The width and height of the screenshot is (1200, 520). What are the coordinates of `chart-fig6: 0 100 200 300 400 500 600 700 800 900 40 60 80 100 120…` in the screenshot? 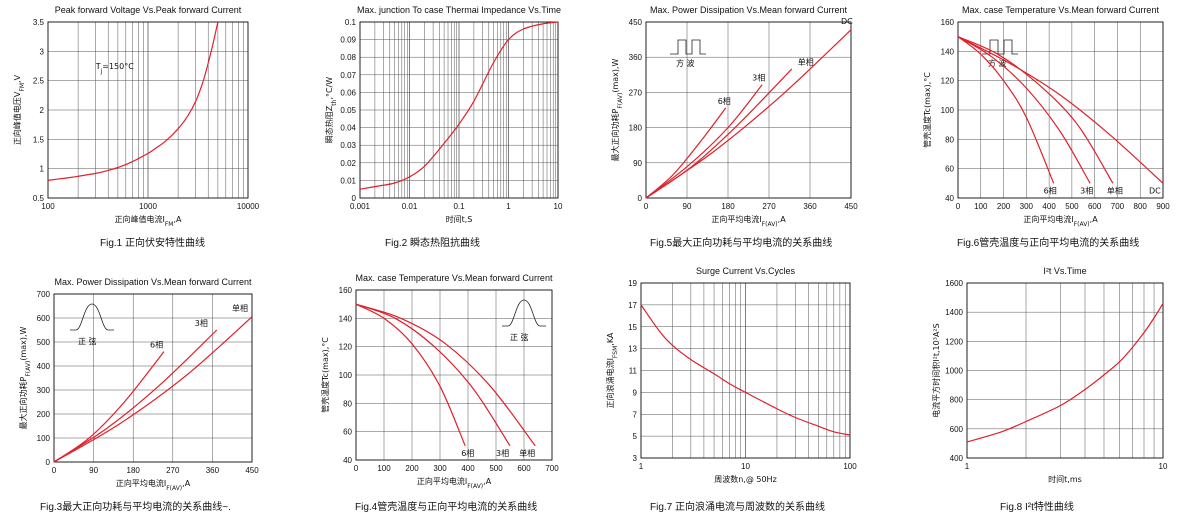 It's located at (1046, 127).